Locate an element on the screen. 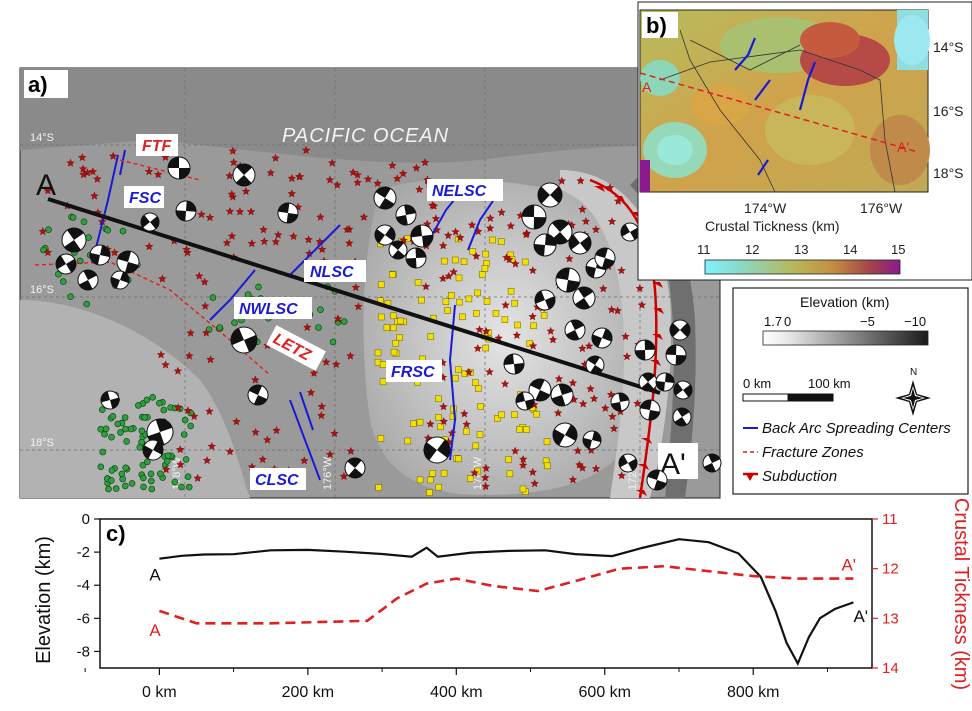  inset-lon-174w: 174°W is located at coordinates (765, 208).